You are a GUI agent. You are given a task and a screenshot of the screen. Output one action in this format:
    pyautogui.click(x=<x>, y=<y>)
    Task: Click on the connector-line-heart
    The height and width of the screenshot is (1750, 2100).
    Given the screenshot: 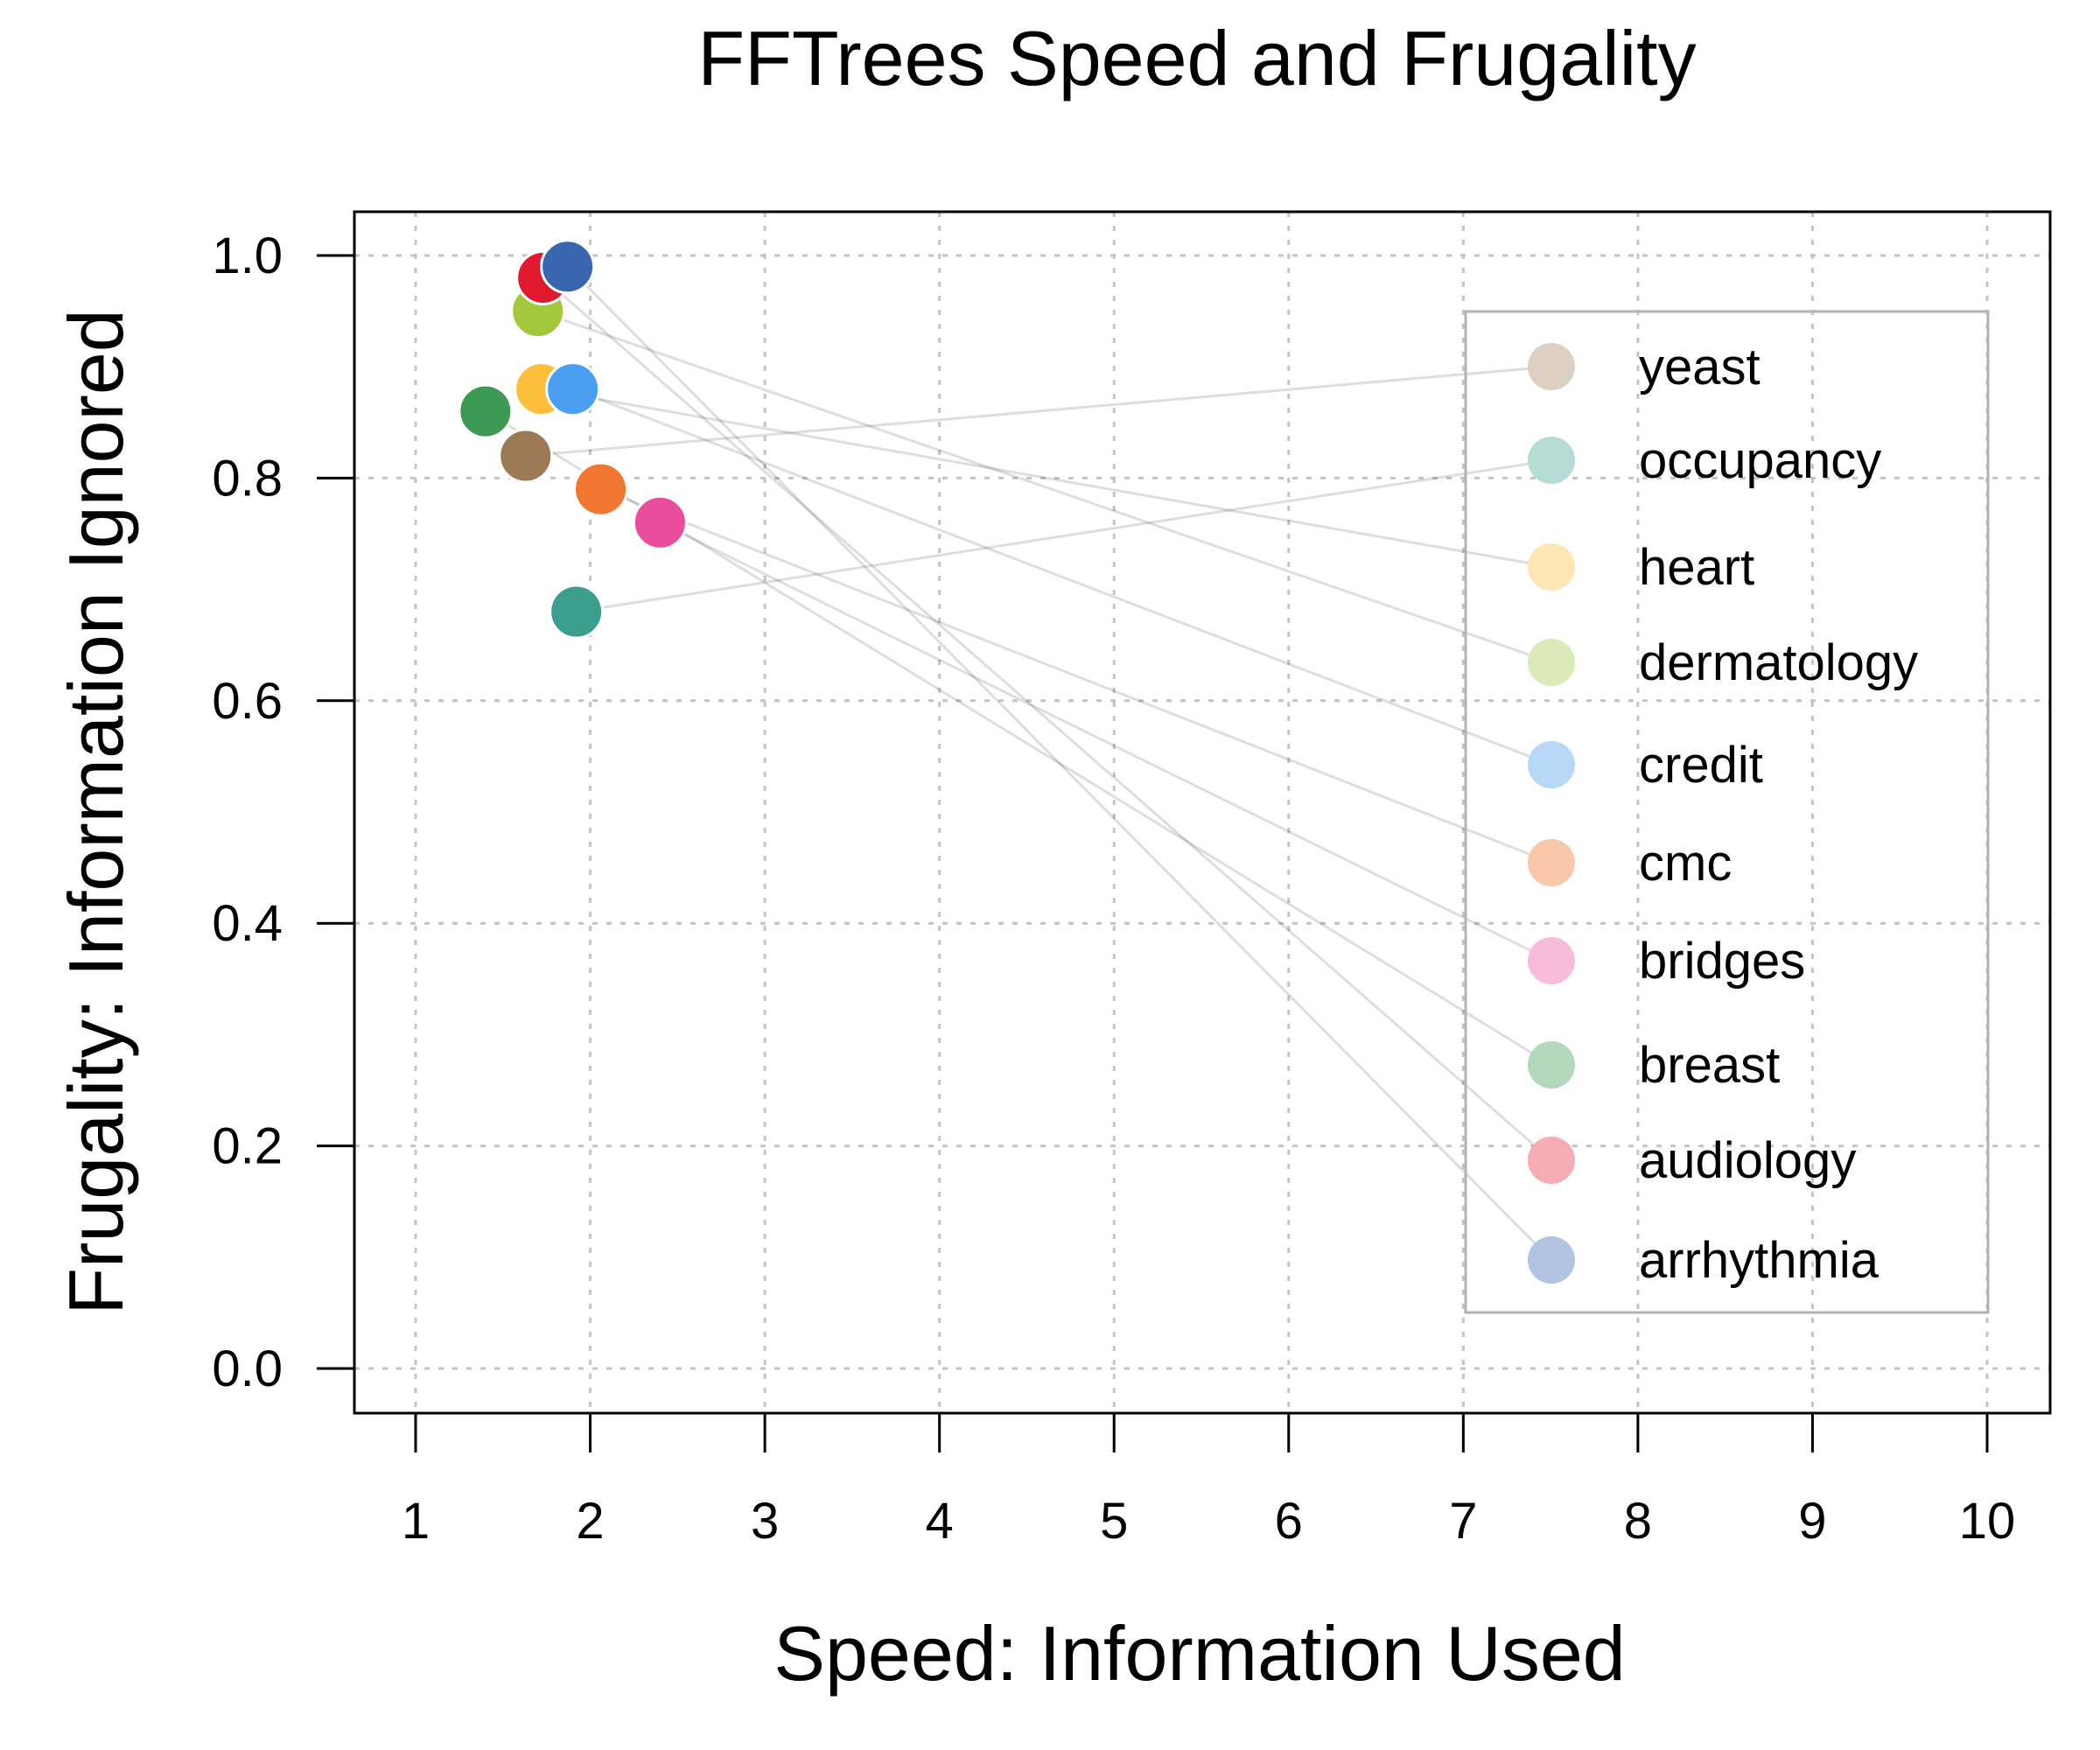 What is the action you would take?
    pyautogui.click(x=1046, y=478)
    